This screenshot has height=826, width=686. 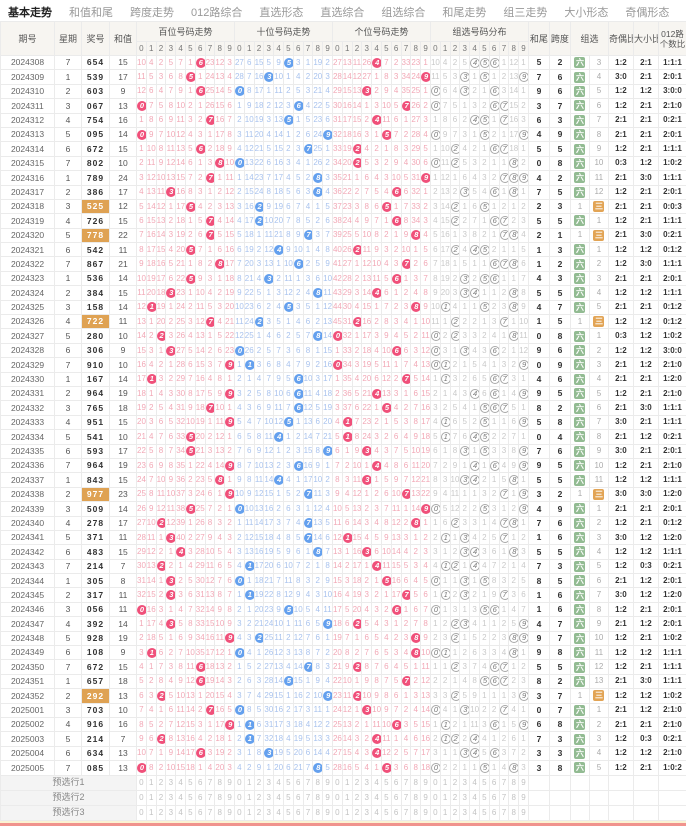 What do you see at coordinates (281, 12) in the screenshot?
I see `nav-tab-4: 直选形态` at bounding box center [281, 12].